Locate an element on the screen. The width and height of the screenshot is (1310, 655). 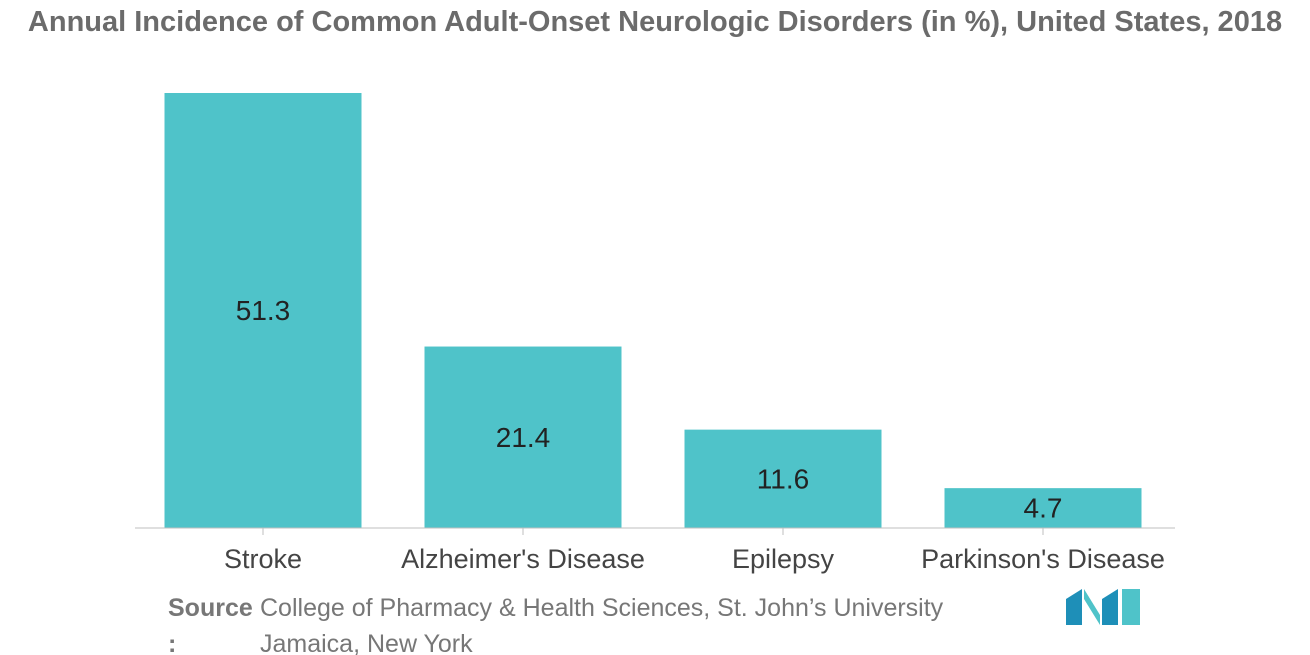
data-label-1: 21.4 is located at coordinates (523, 437).